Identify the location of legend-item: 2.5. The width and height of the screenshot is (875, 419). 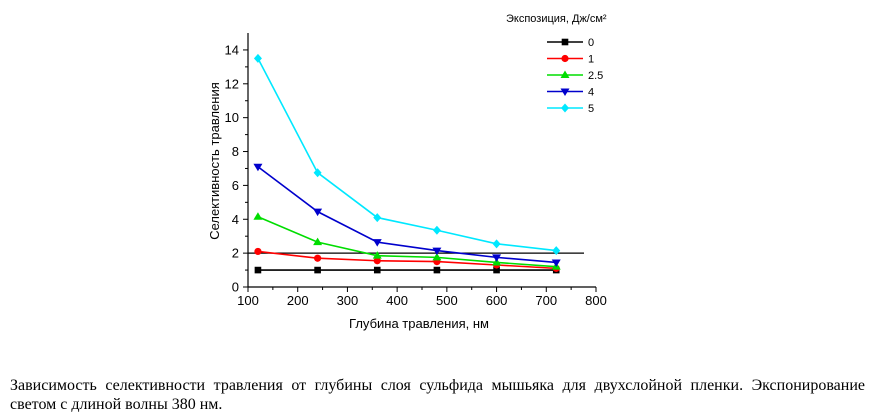
(575, 76).